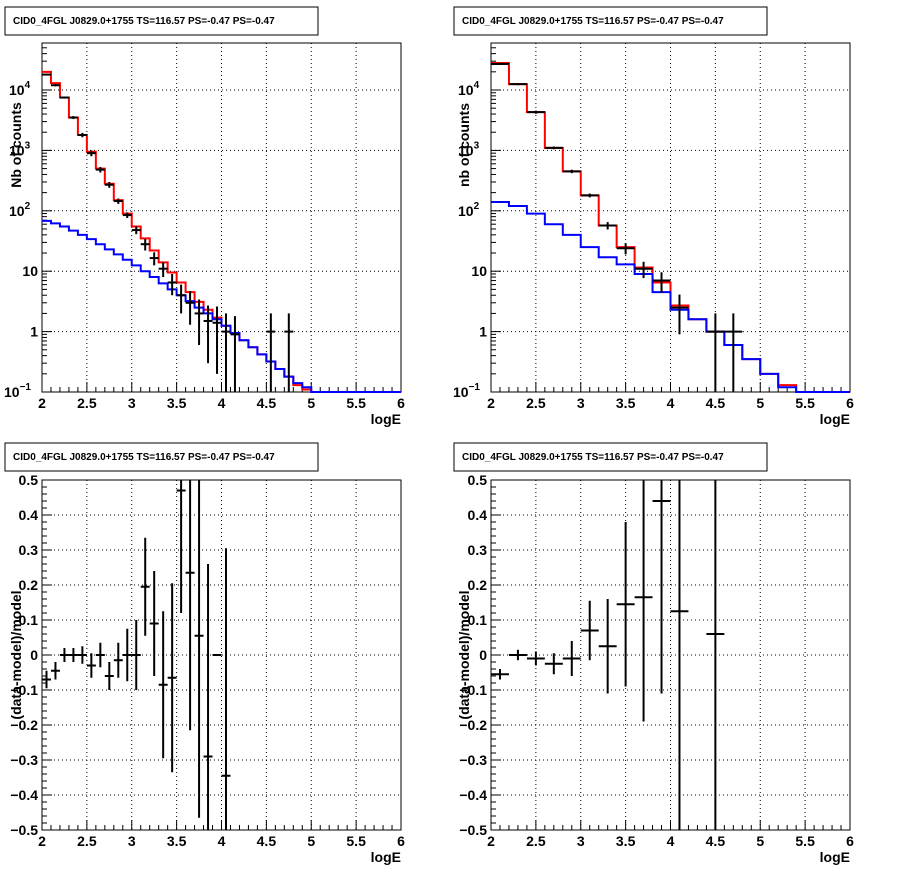 The height and width of the screenshot is (875, 898). I want to click on y-tick-label: 10⁴, so click(469, 89).